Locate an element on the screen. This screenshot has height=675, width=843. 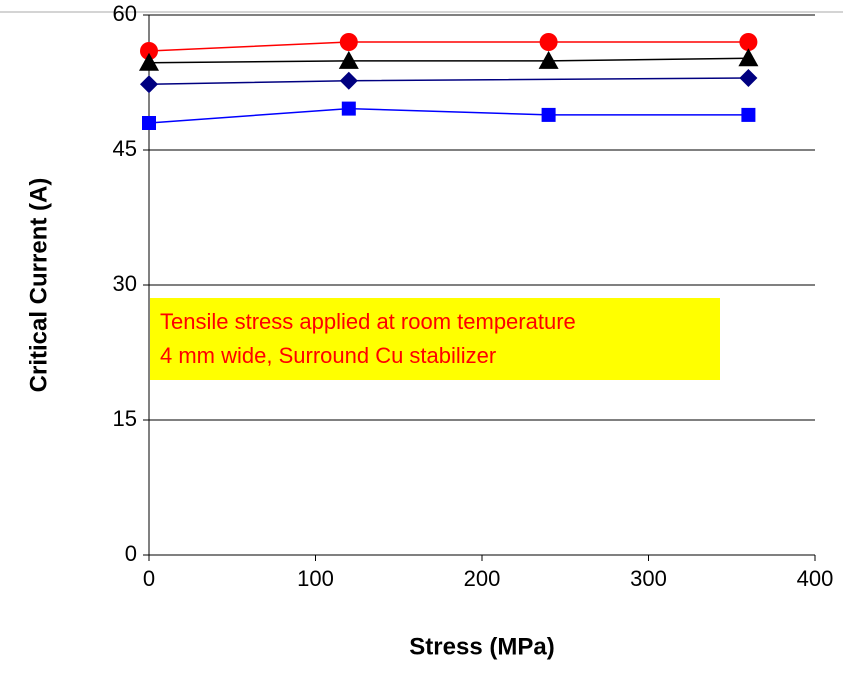
x-tick-label: 200 is located at coordinates (482, 578).